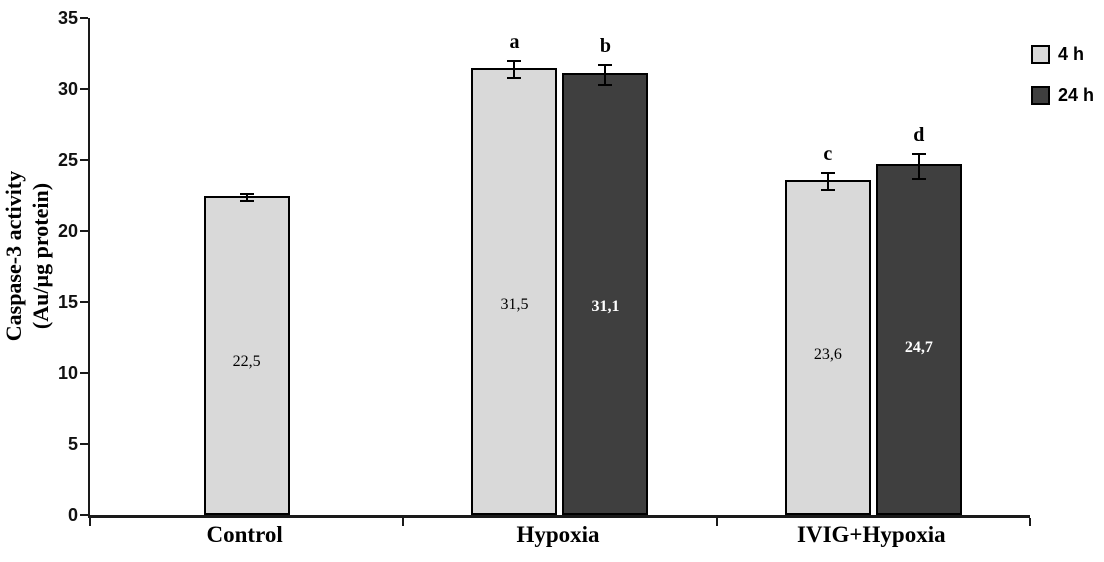 Image resolution: width=1104 pixels, height=562 pixels. What do you see at coordinates (1062, 75) in the screenshot?
I see `legend: 4 h 24 h` at bounding box center [1062, 75].